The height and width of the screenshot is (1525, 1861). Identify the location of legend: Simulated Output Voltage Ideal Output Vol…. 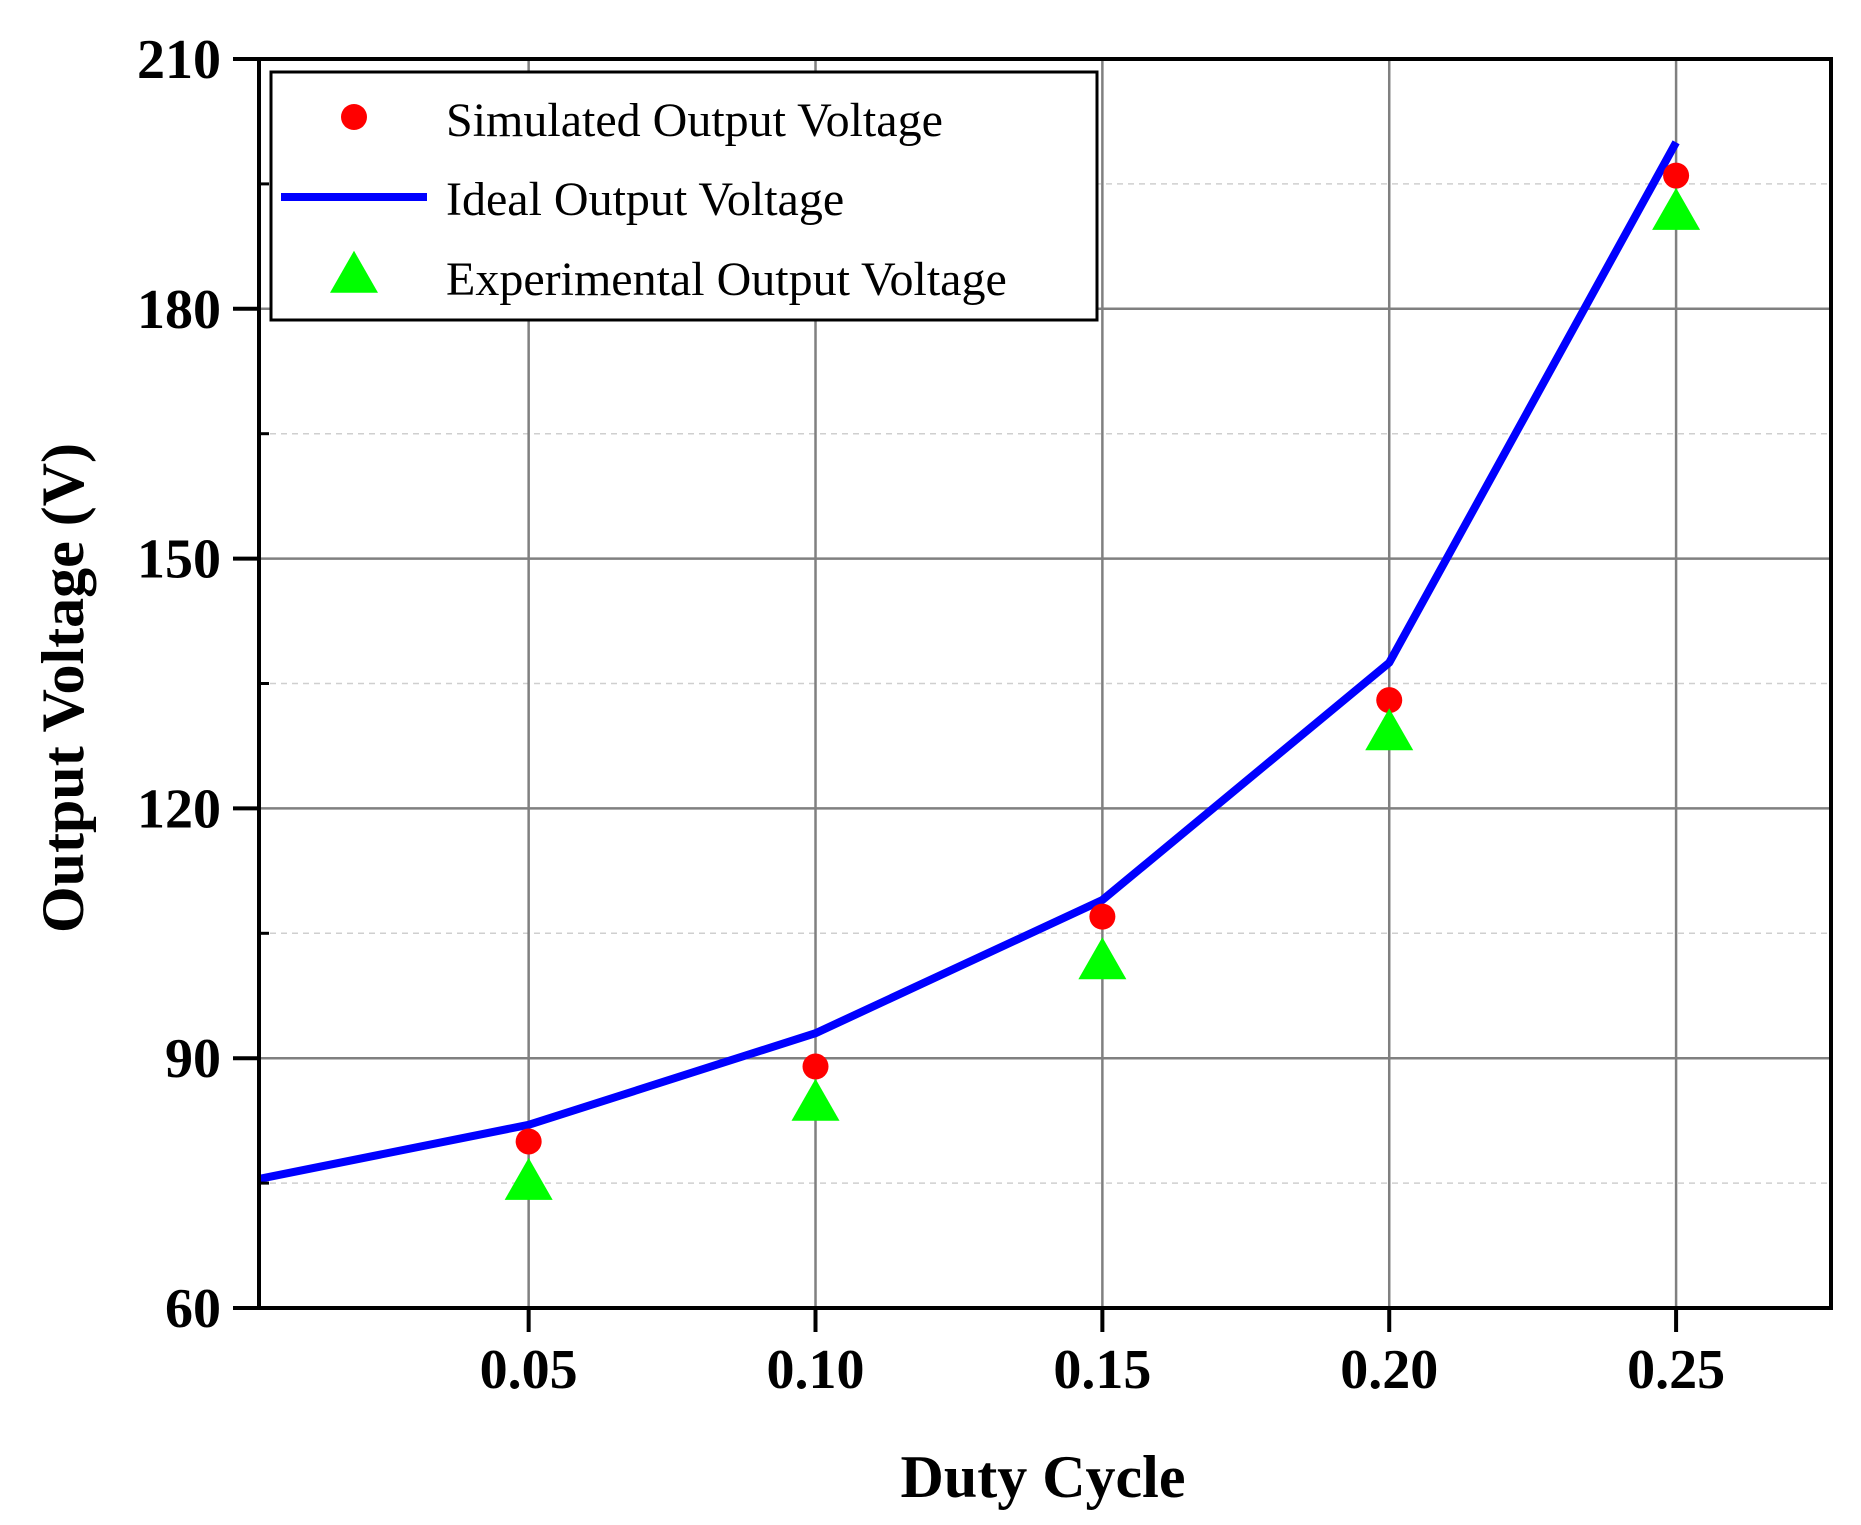
(684, 196).